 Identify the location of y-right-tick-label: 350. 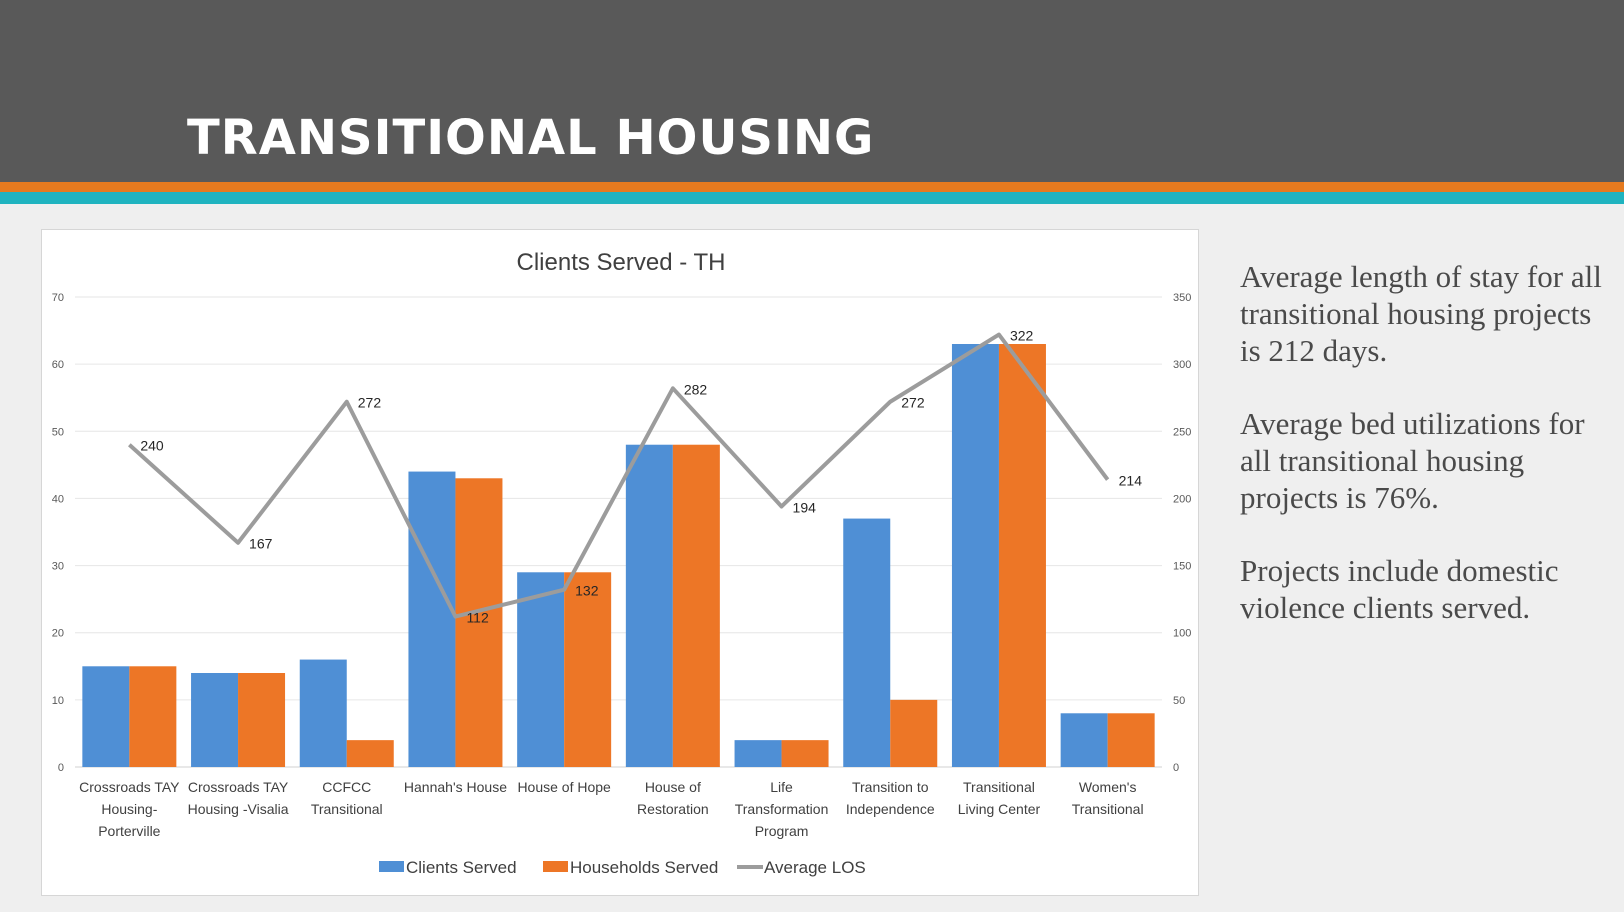
(1182, 298).